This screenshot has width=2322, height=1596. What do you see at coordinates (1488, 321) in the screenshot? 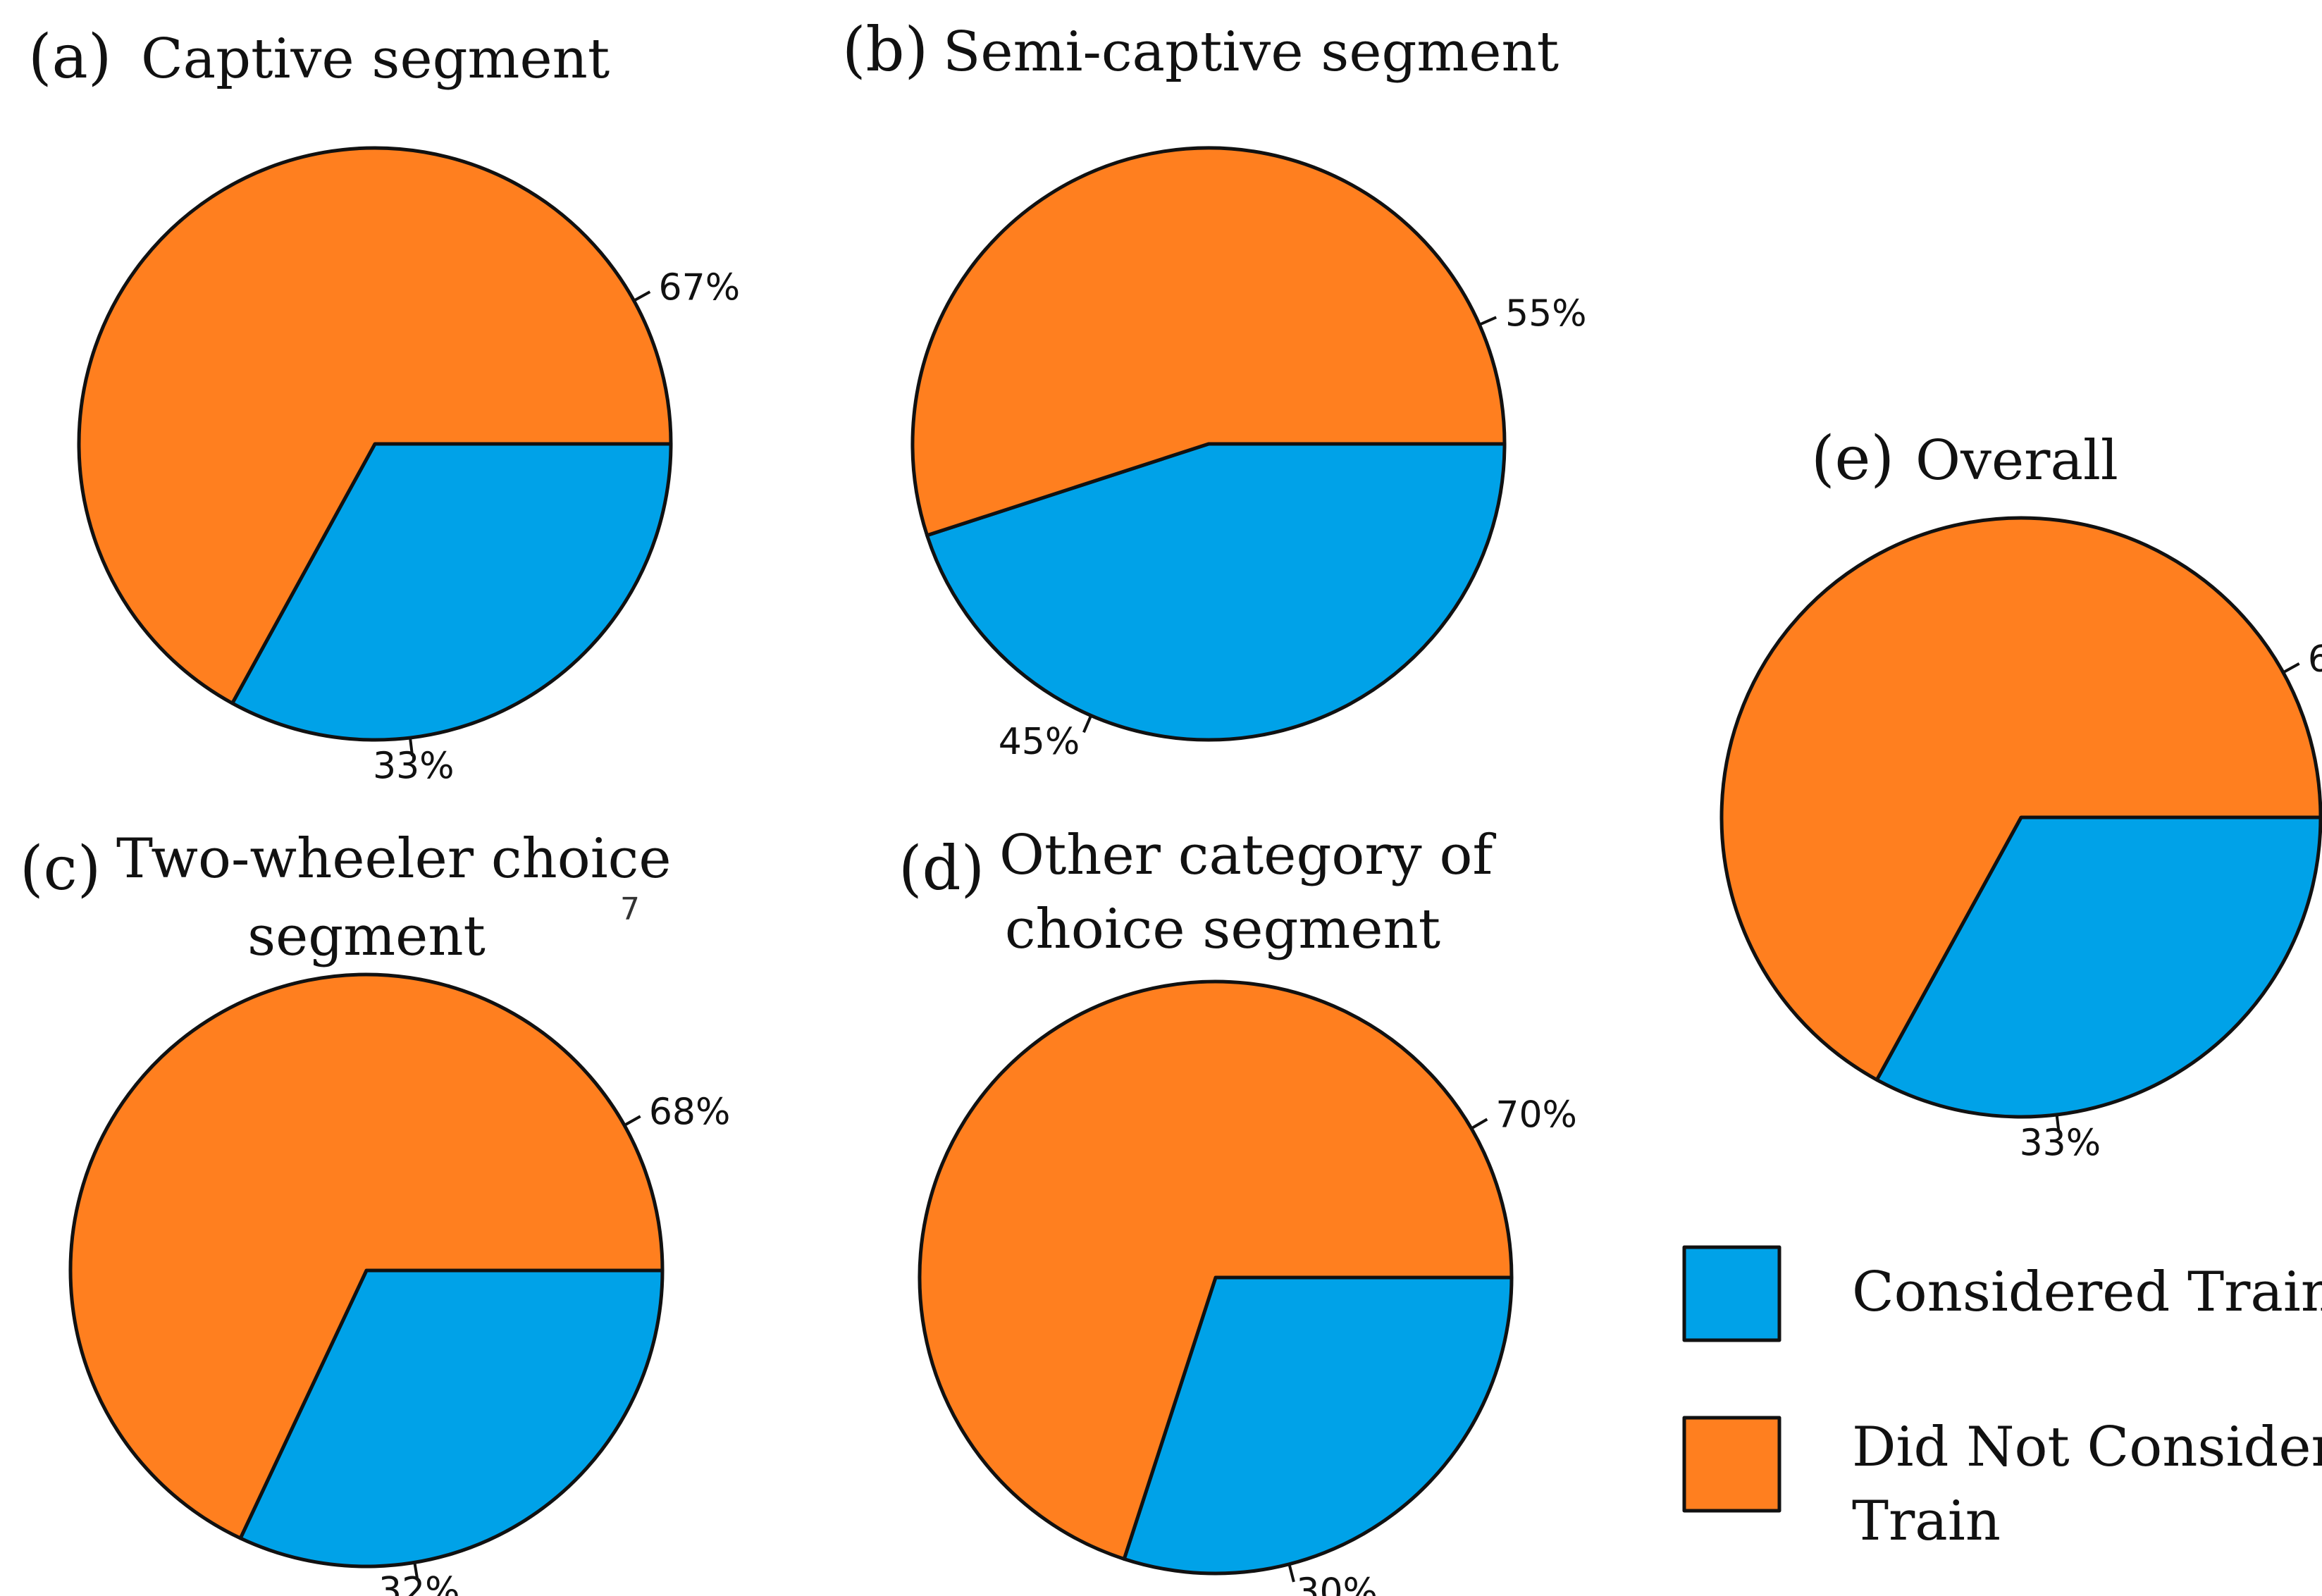
I see `pie-b-leader-not-considered` at bounding box center [1488, 321].